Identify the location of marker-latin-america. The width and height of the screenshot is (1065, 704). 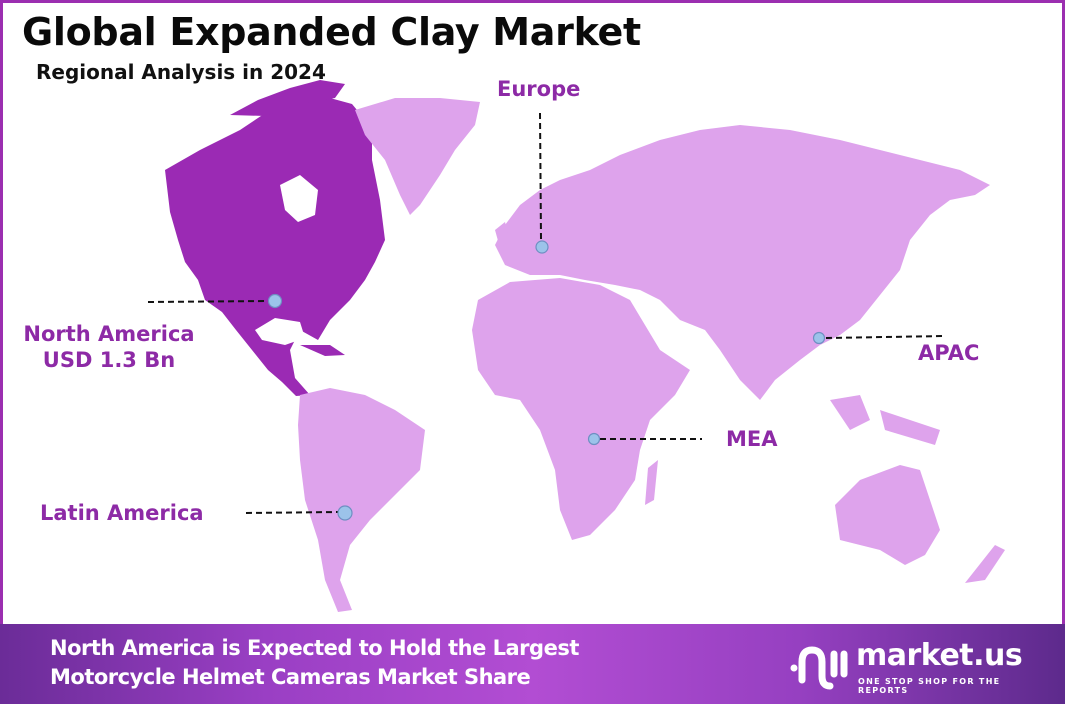
(345, 513).